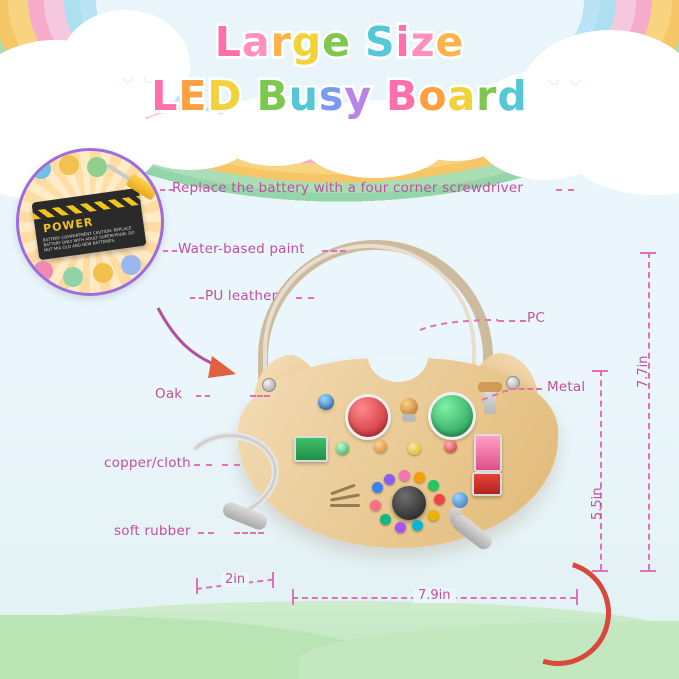 Image resolution: width=679 pixels, height=679 pixels. What do you see at coordinates (152, 531) in the screenshot?
I see `callout-soft-rubber: soft rubber` at bounding box center [152, 531].